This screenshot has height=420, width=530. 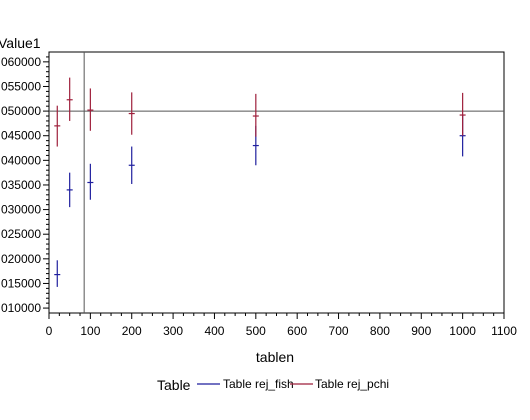 What do you see at coordinates (20, 308) in the screenshot?
I see `y-tick-label: .010000` at bounding box center [20, 308].